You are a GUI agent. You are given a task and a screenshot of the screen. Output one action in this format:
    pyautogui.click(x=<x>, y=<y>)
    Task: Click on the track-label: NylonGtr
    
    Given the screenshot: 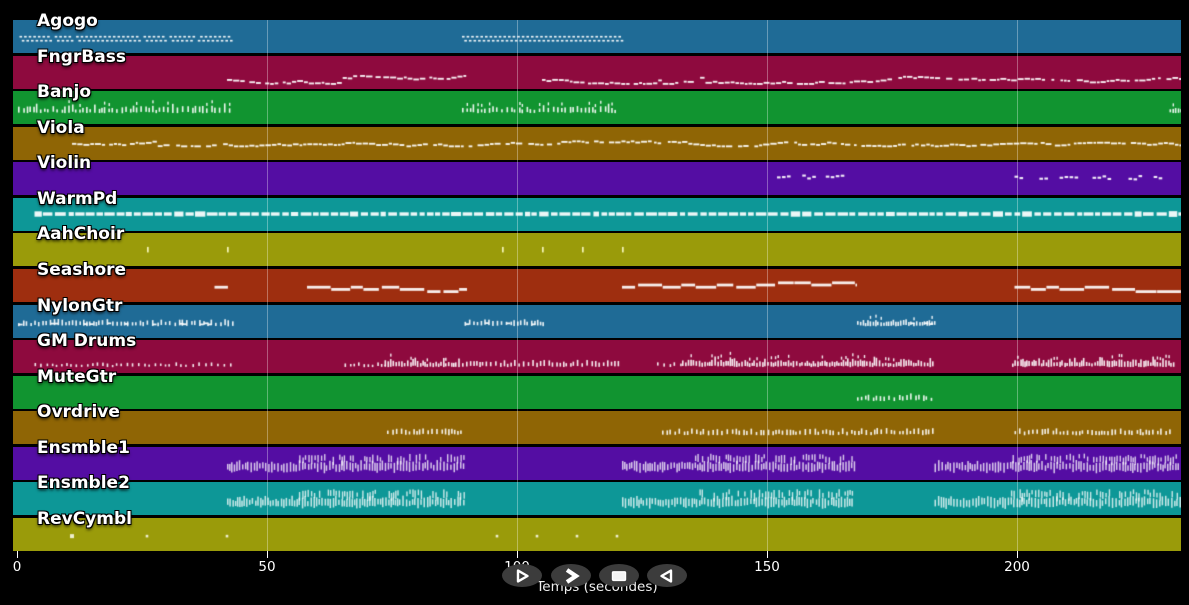 What is the action you would take?
    pyautogui.click(x=80, y=305)
    